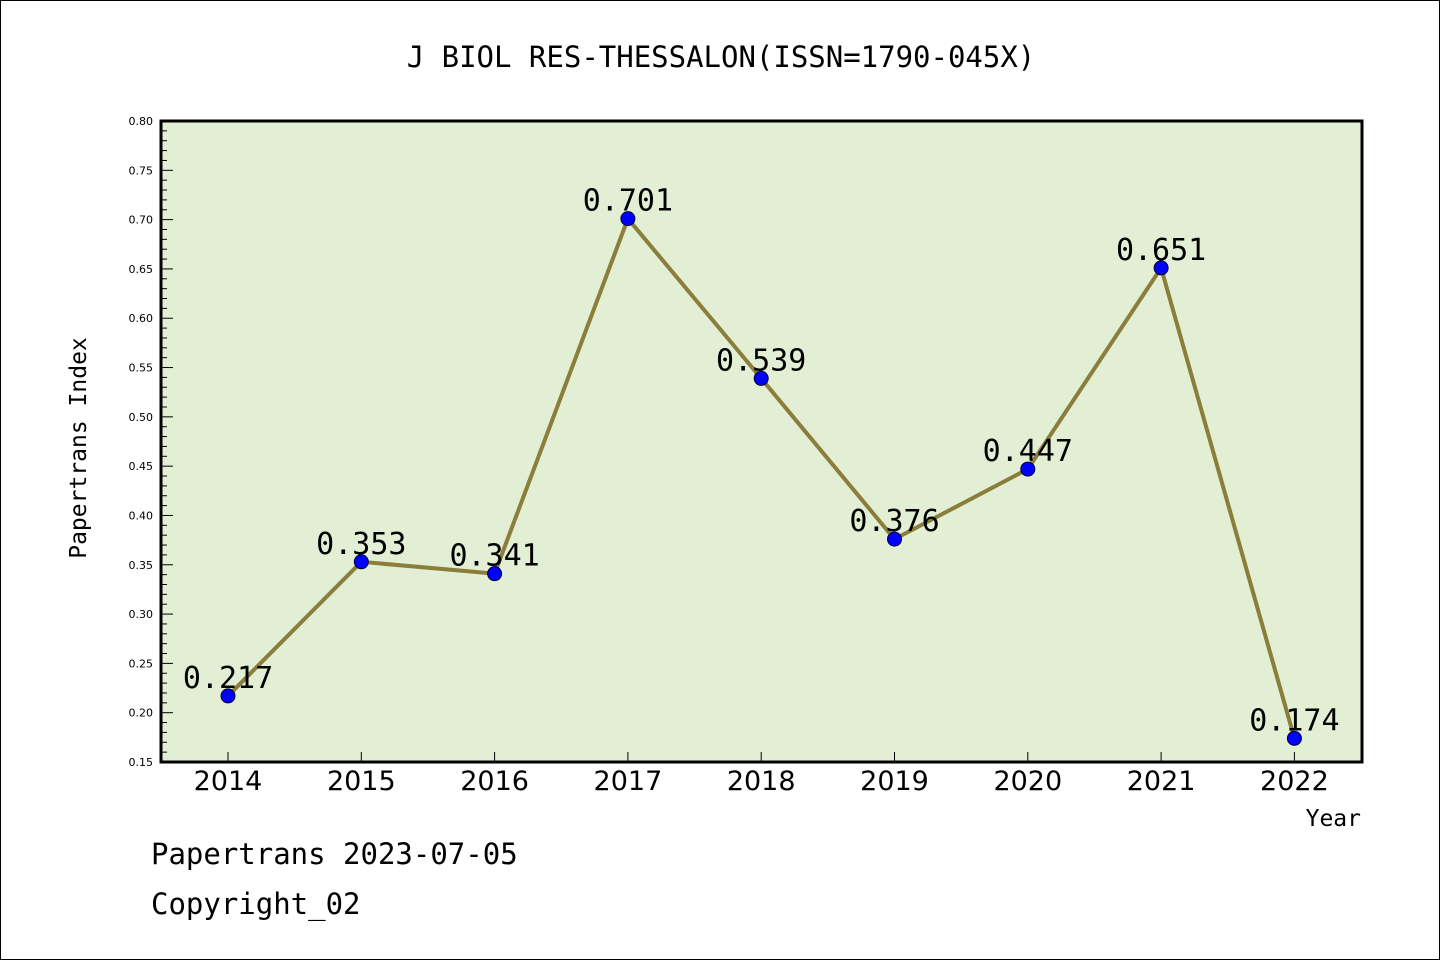 Image resolution: width=1440 pixels, height=961 pixels. I want to click on x-tick-label: 2017, so click(628, 781).